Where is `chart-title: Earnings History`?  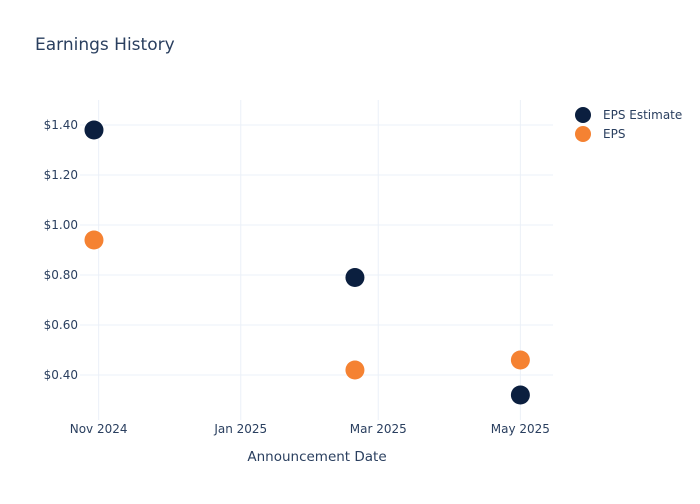
chart-title: Earnings History is located at coordinates (105, 45).